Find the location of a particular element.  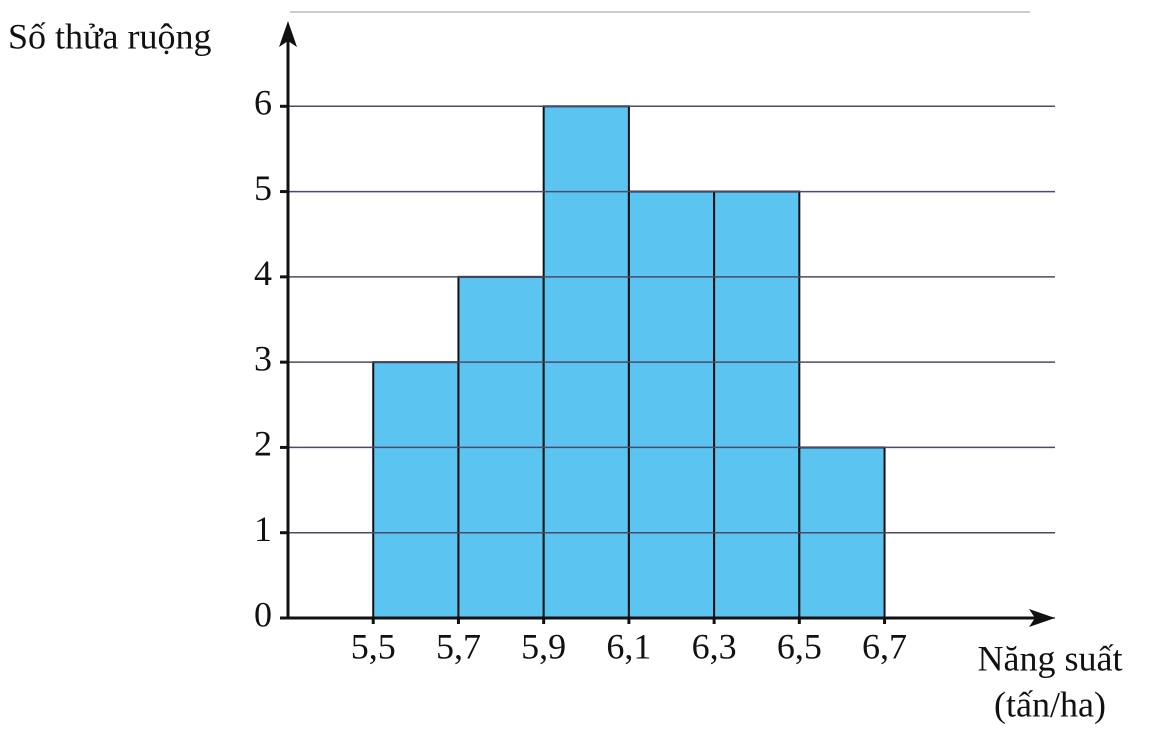

x-axis-arrow is located at coordinates (1042, 618).